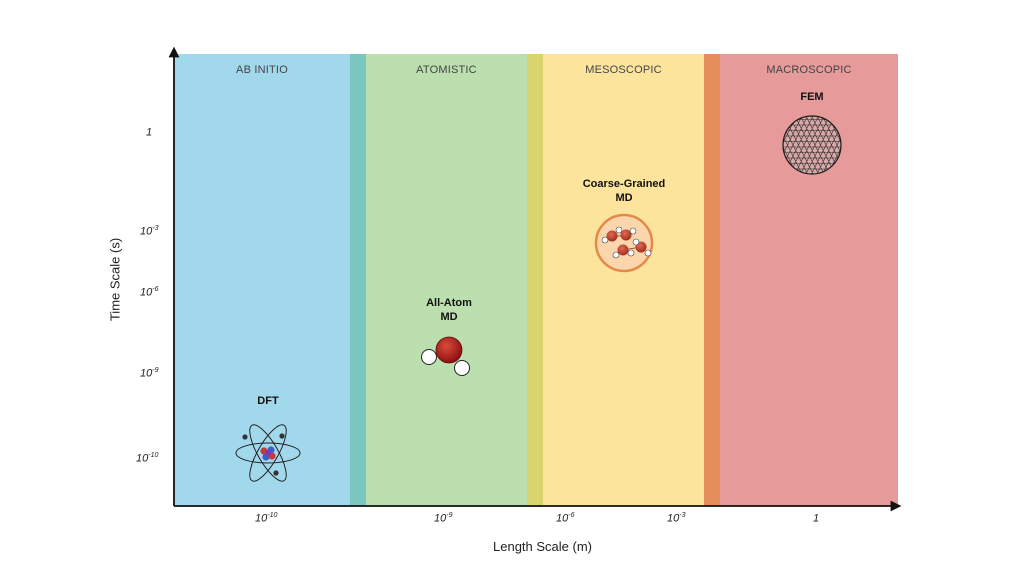 Image resolution: width=1024 pixels, height=576 pixels. I want to click on y-tick-1: 1, so click(149, 132).